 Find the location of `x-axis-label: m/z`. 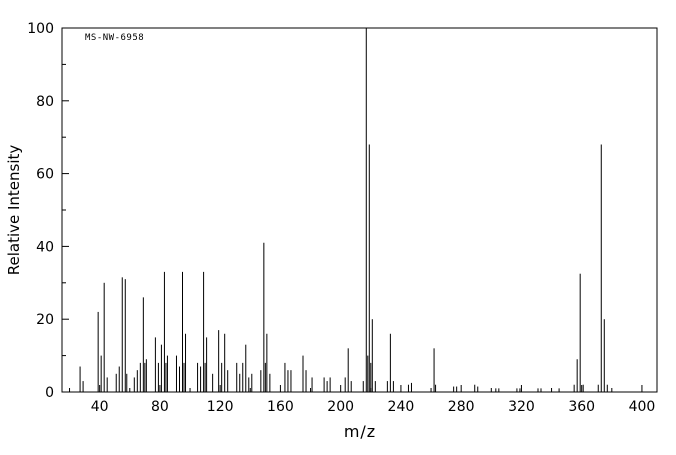

x-axis-label: m/z is located at coordinates (360, 431).